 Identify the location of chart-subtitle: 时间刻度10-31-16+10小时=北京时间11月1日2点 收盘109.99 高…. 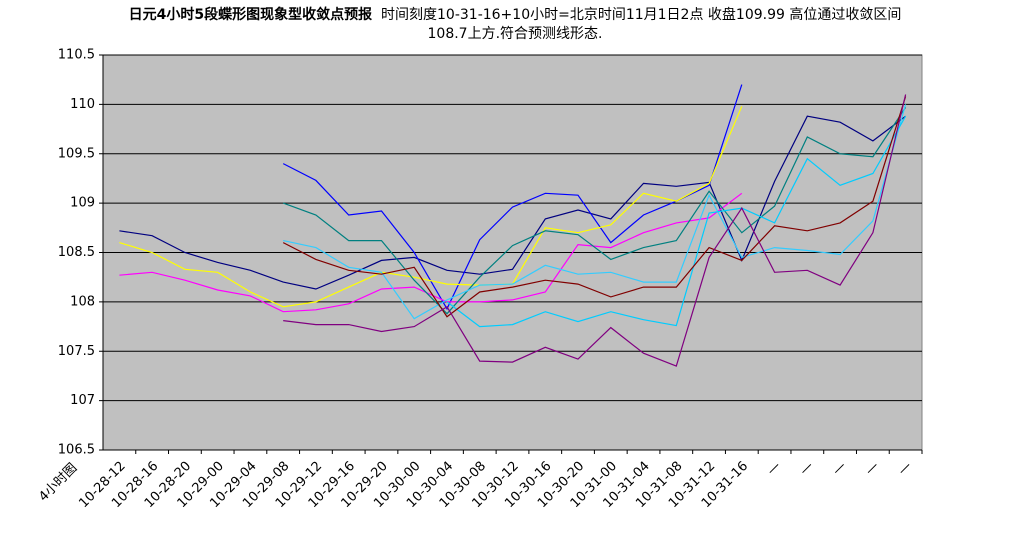
(641, 24).